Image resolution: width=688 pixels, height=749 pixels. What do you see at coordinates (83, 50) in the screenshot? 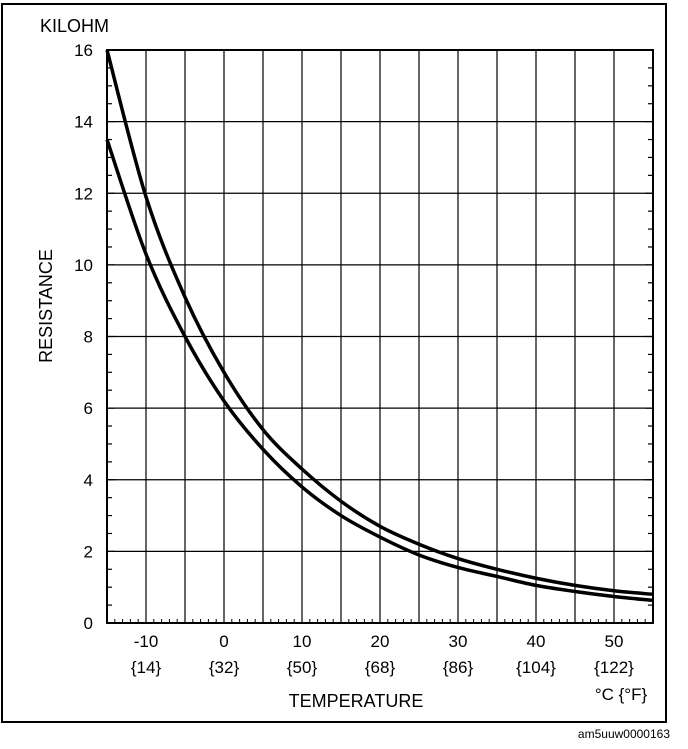
I see `y-tick-label: 16` at bounding box center [83, 50].